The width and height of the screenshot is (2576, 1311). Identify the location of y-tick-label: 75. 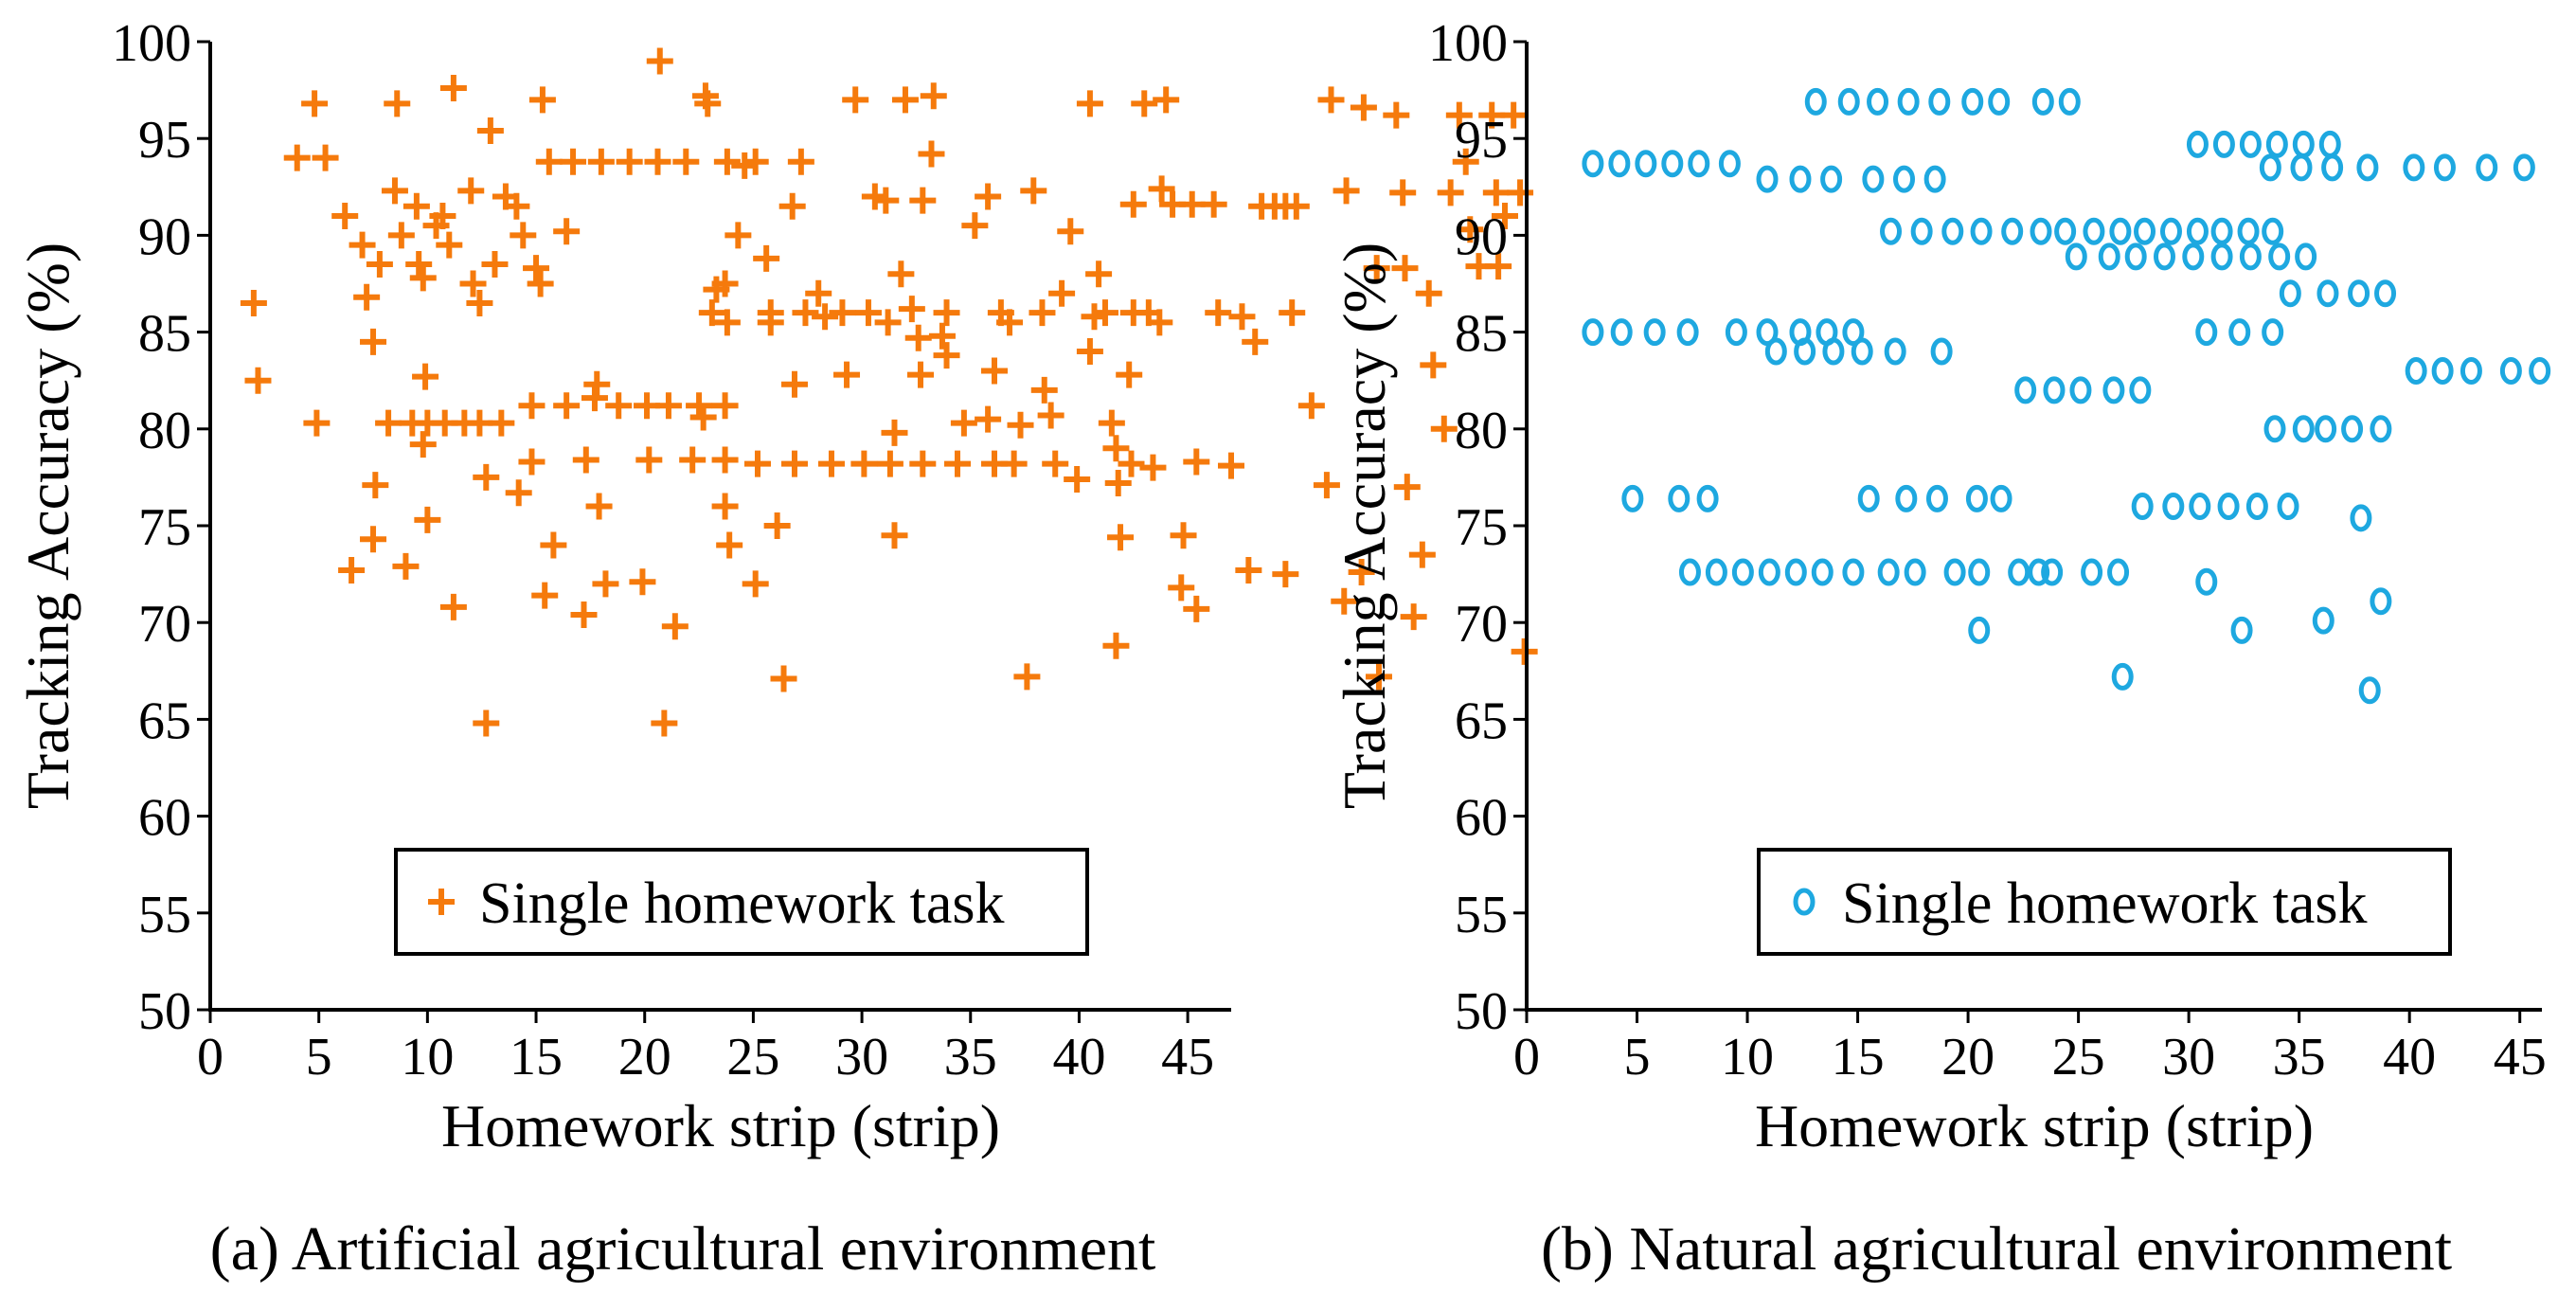
(1481, 527).